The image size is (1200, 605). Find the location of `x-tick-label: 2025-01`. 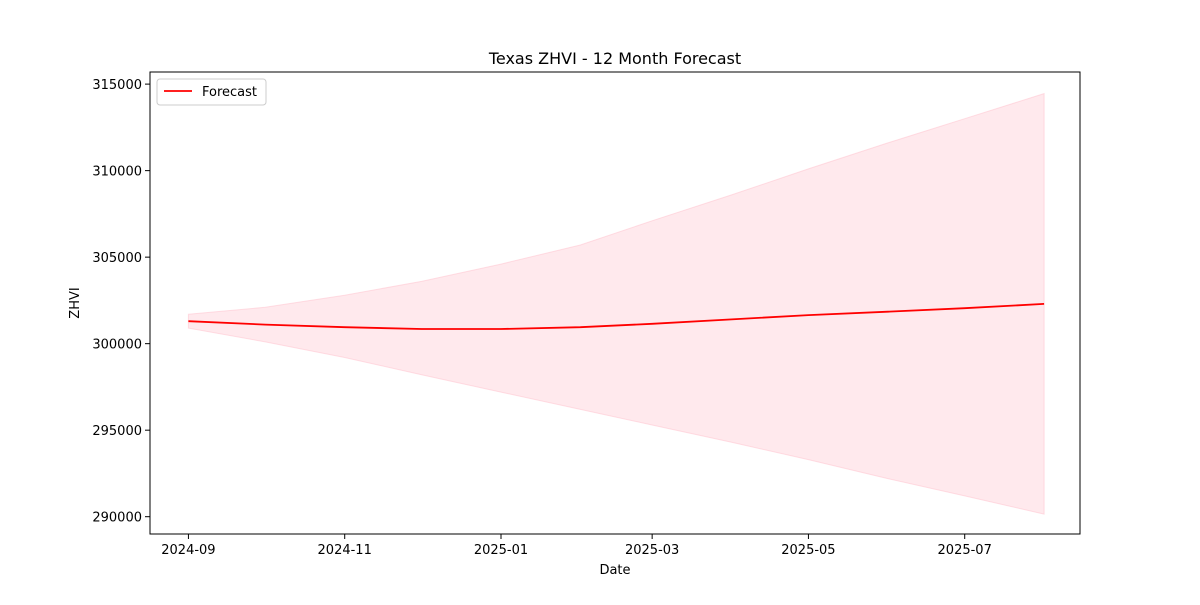

x-tick-label: 2025-01 is located at coordinates (501, 550).